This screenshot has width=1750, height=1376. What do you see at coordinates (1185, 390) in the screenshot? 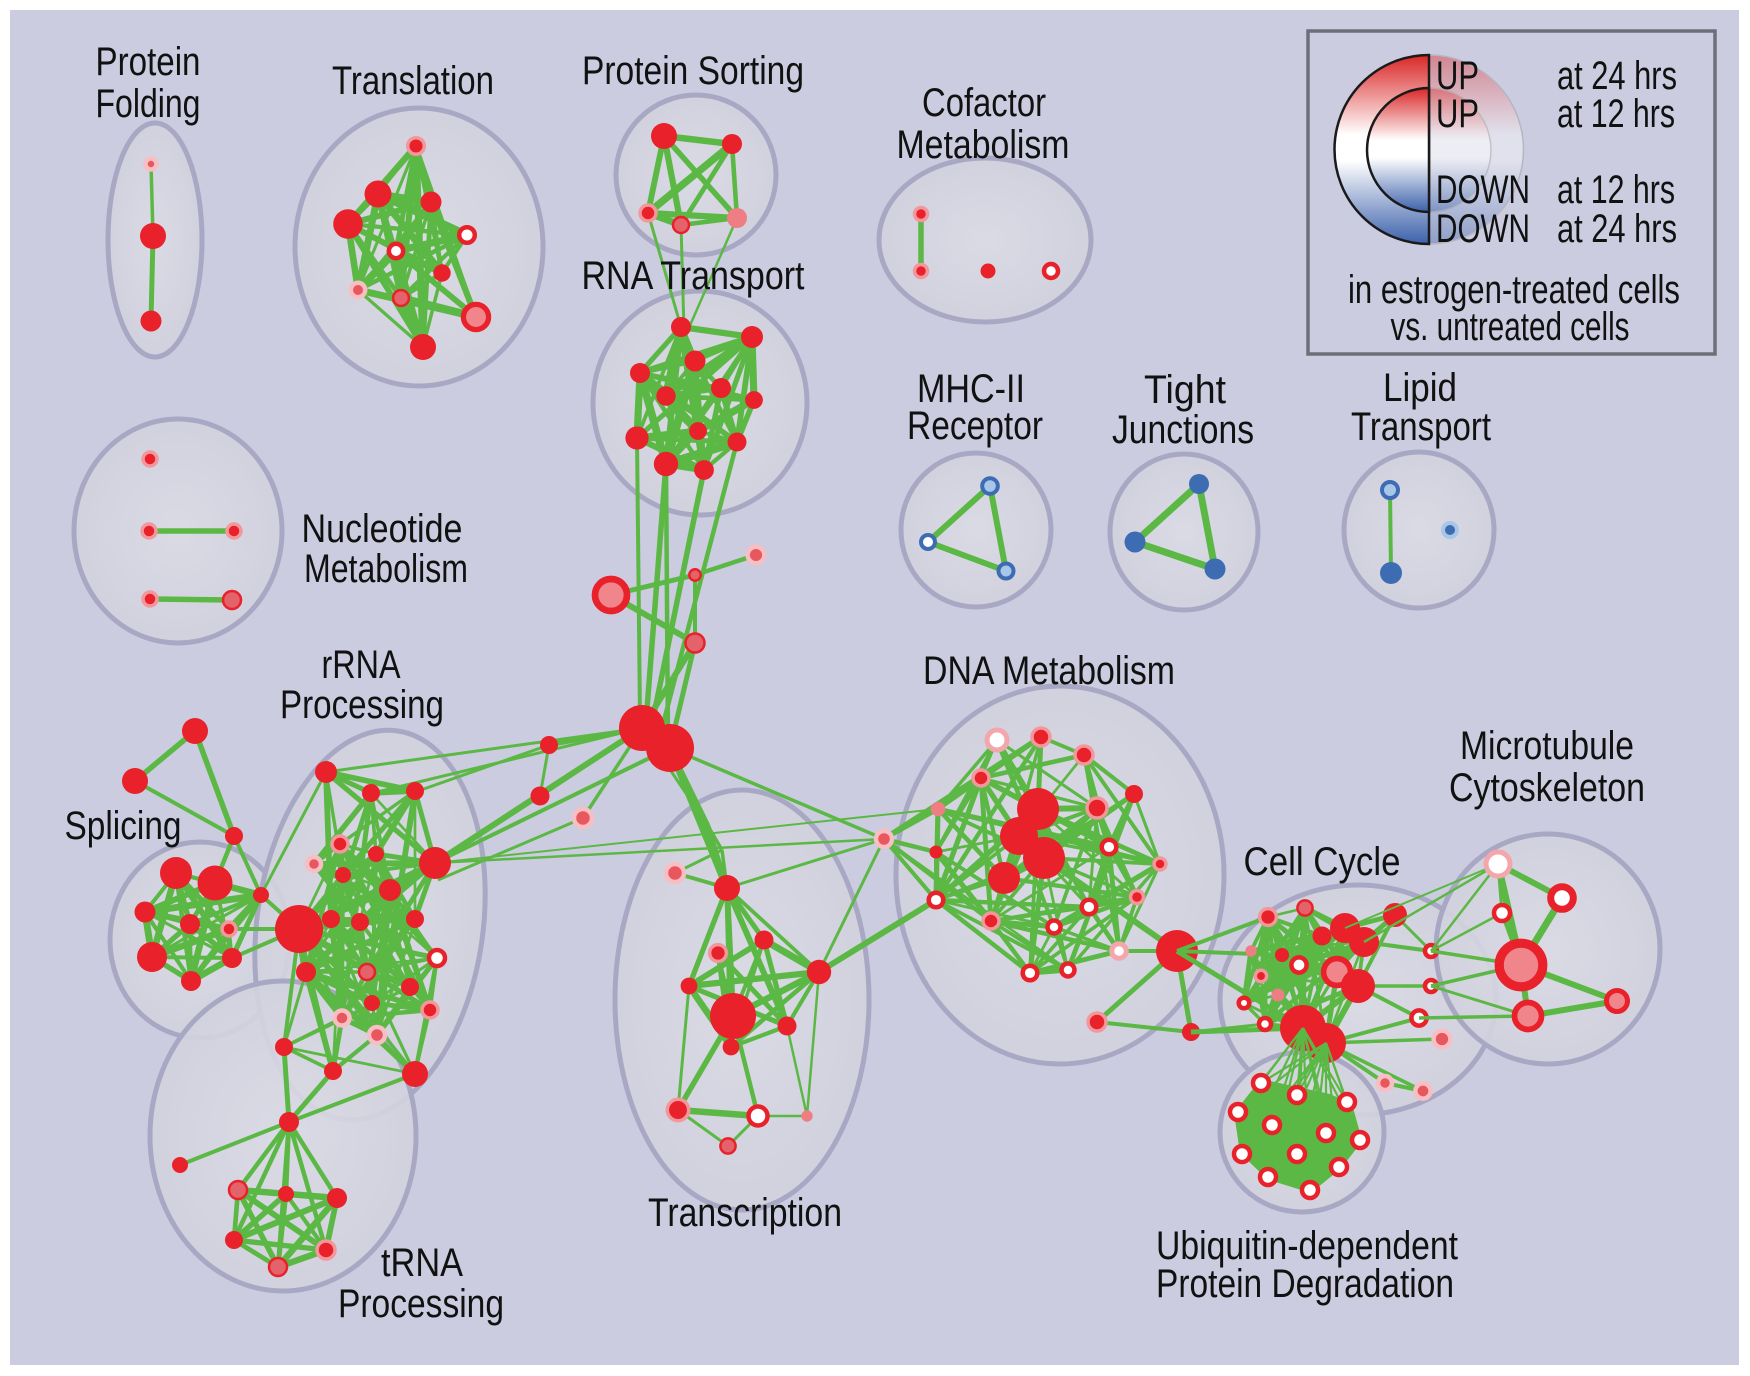
I see `svg-text: Tight` at bounding box center [1185, 390].